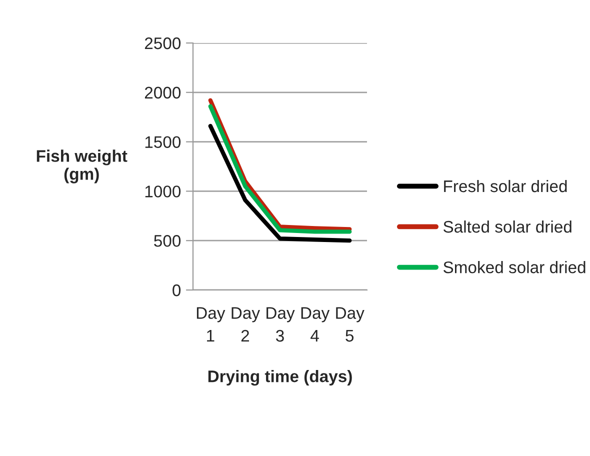 This screenshot has height=456, width=590. What do you see at coordinates (82, 167) in the screenshot?
I see `y-axis-title: Fish weight (gm)` at bounding box center [82, 167].